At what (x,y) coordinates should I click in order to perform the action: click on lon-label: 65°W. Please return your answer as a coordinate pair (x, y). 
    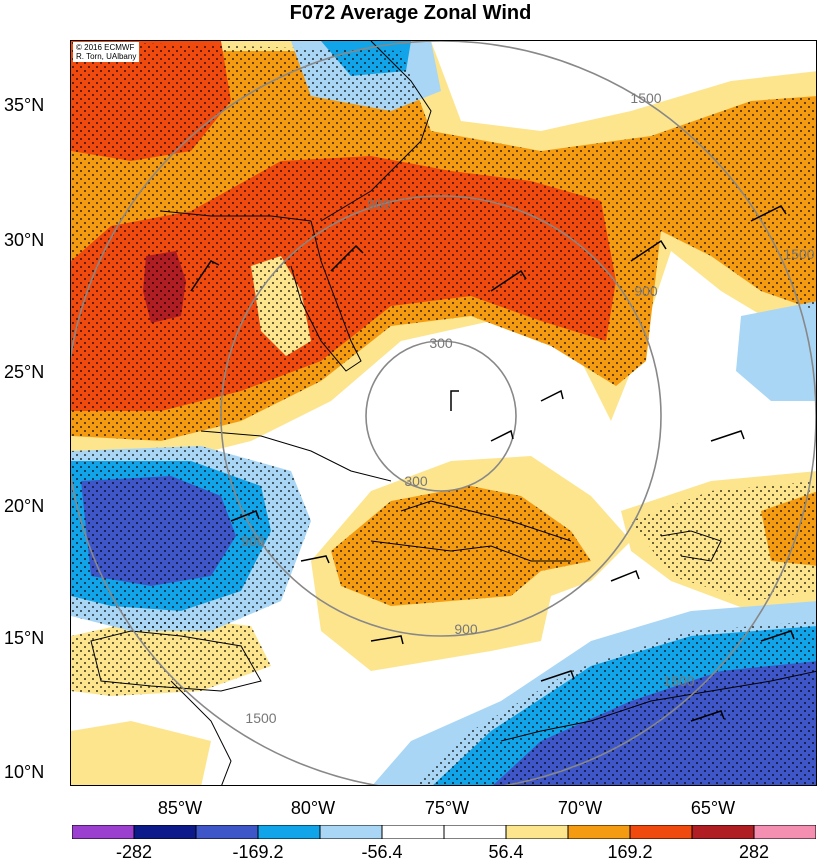
    Looking at the image, I should click on (713, 808).